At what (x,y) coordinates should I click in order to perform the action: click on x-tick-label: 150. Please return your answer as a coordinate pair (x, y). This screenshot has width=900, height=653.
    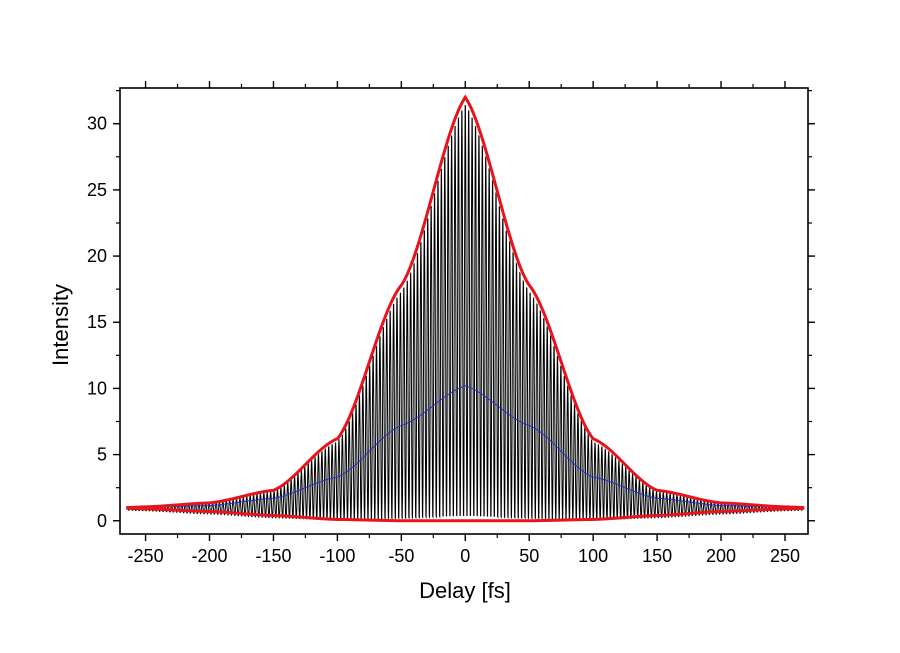
    Looking at the image, I should click on (657, 556).